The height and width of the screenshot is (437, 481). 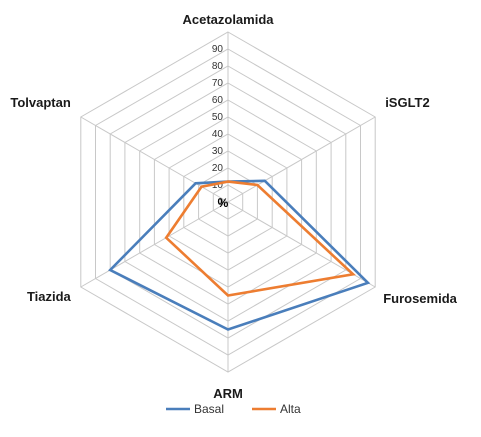 What do you see at coordinates (218, 185) in the screenshot?
I see `tick-label: 10` at bounding box center [218, 185].